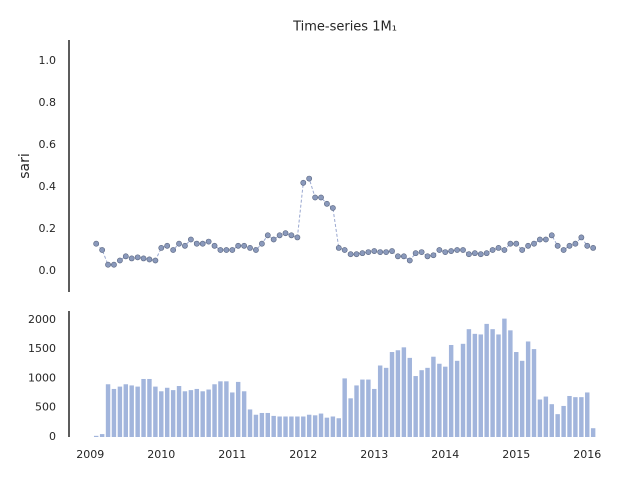 Image resolution: width=640 pixels, height=480 pixels. Describe the element at coordinates (42, 348) in the screenshot. I see `y-tick-label: 1500` at that location.